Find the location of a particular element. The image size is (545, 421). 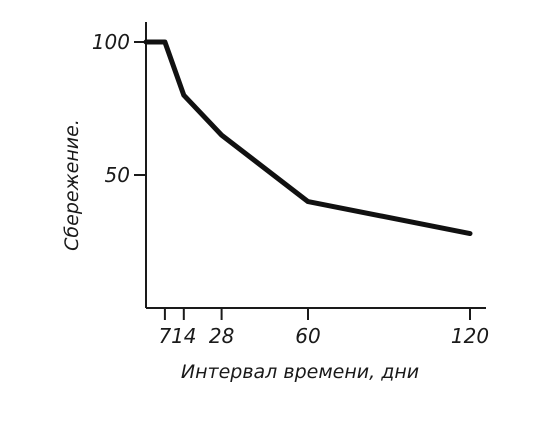

y-tick-label-50: 50 is located at coordinates (117, 175).